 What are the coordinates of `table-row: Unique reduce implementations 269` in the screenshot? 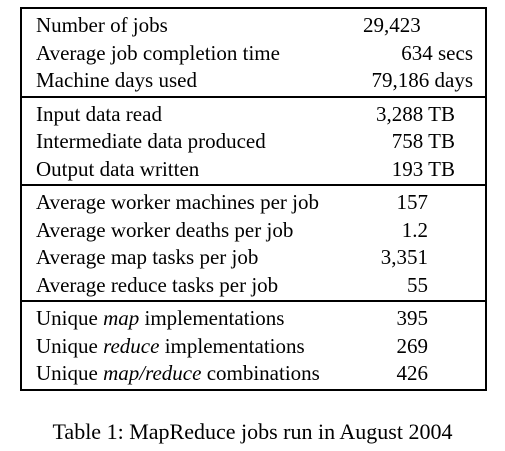 It's located at (253, 347).